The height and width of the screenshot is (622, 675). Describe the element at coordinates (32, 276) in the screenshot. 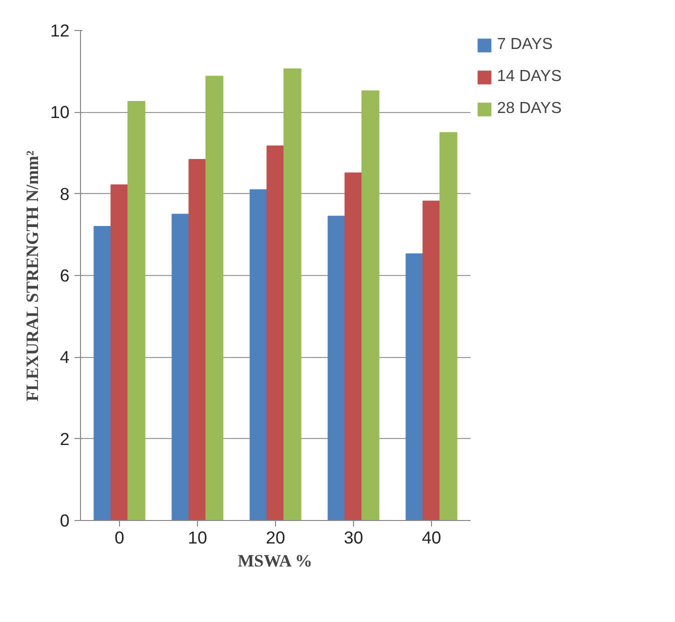

I see `y-axis-title: FLEXURAL STRENGTH N/mm²` at that location.